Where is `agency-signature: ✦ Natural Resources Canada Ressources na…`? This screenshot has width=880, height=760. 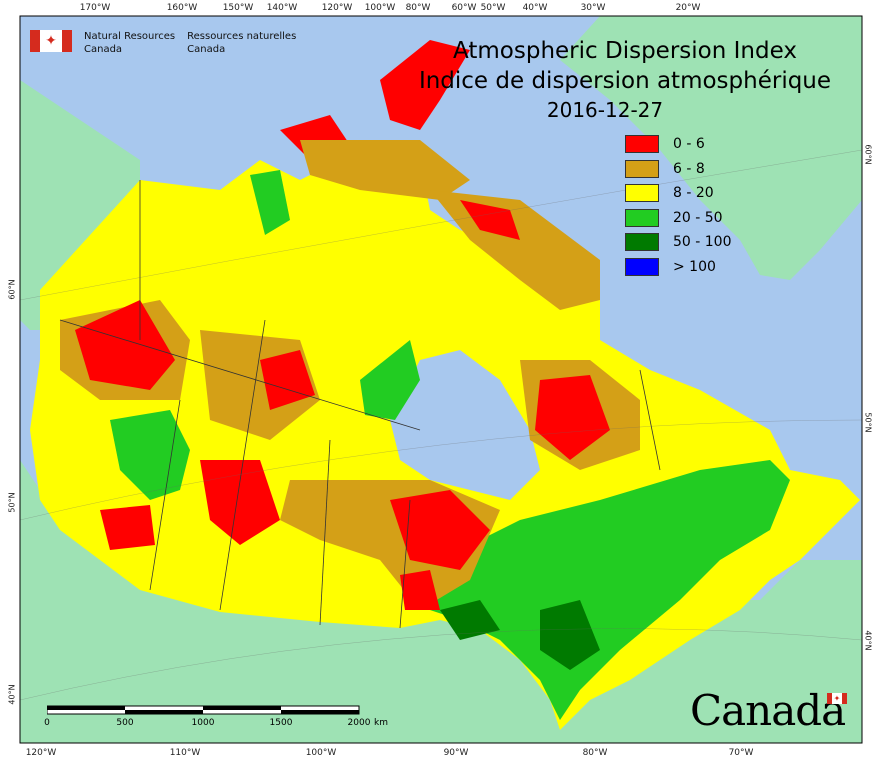
agency-signature: ✦ Natural Resources Canada Ressources na… is located at coordinates (163, 43).